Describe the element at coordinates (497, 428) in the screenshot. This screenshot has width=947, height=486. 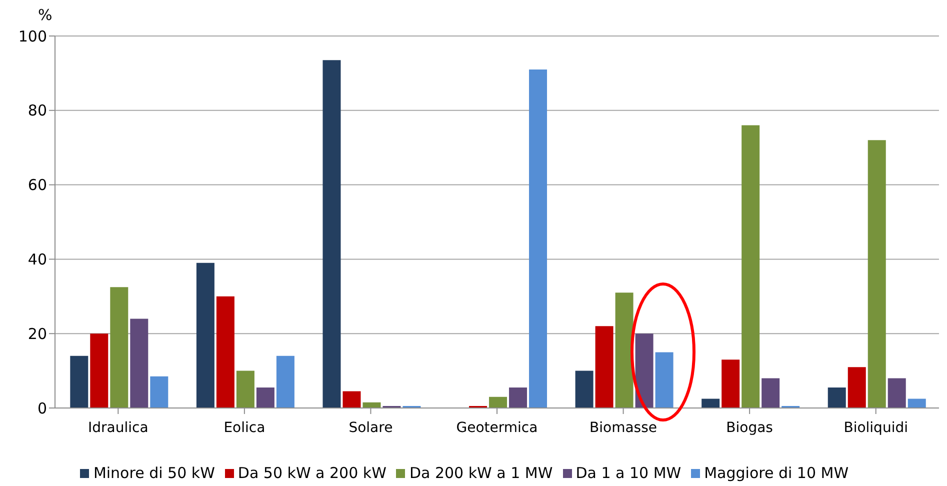
I see `x-tick-label: Geotermica` at that location.